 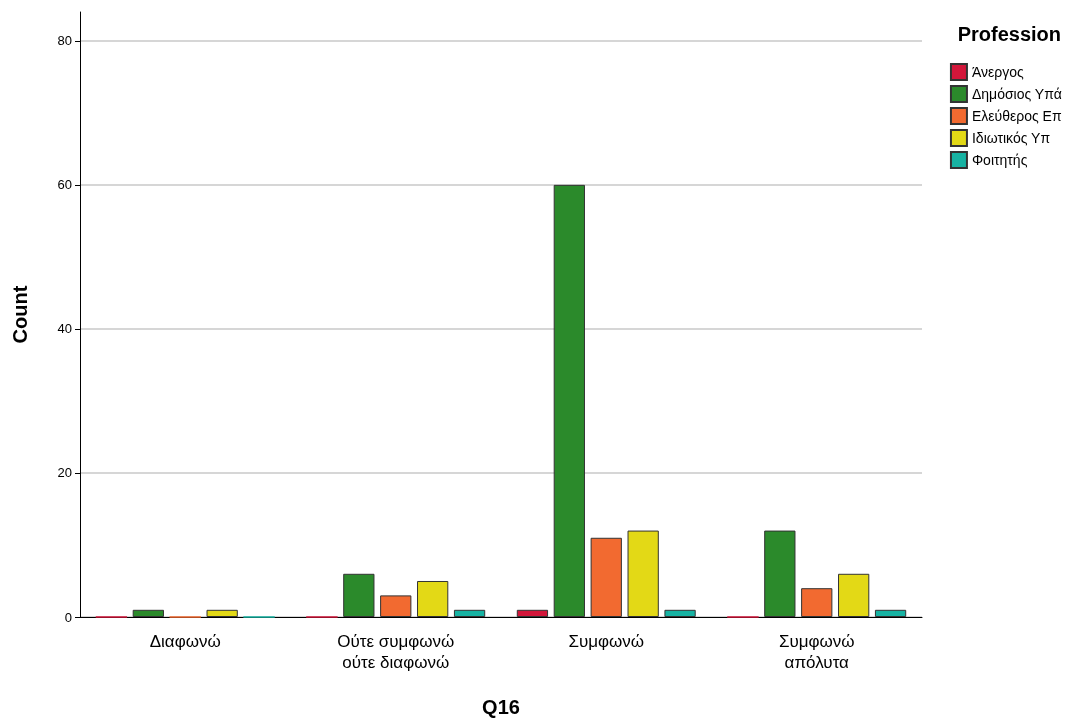 I want to click on y-tick-label: 60, so click(x=64, y=185).